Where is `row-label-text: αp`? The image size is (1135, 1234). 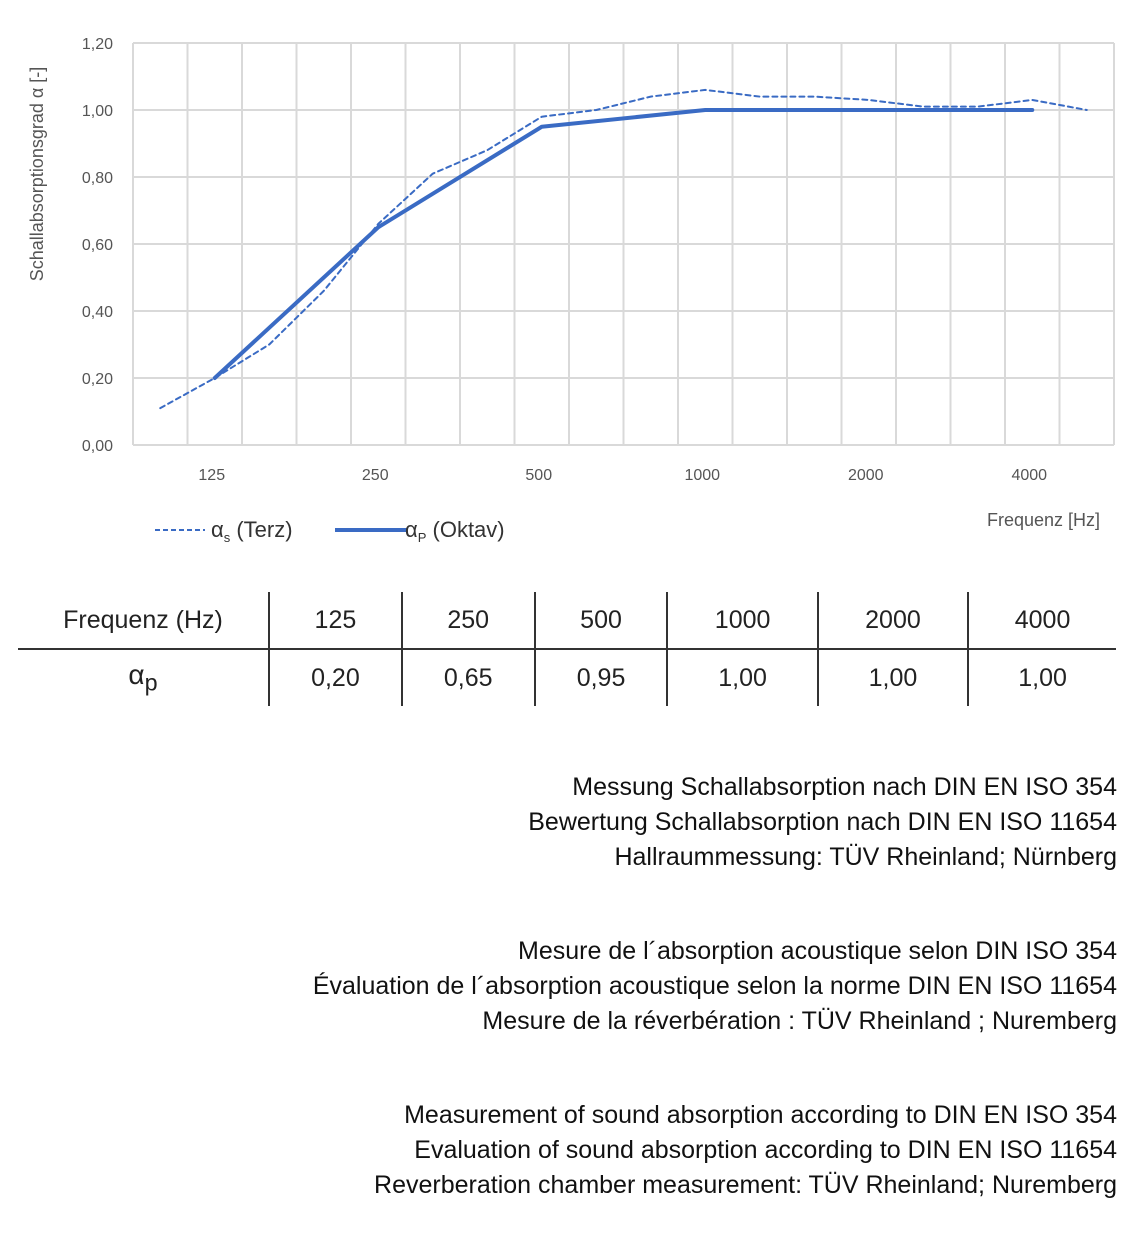 row-label-text: αp is located at coordinates (143, 677).